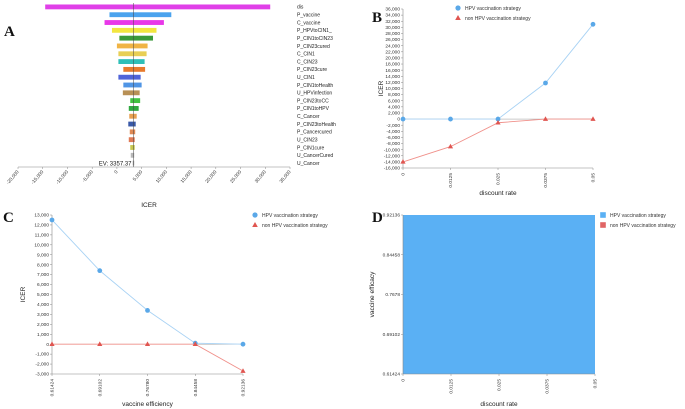  Describe the element at coordinates (314, 133) in the screenshot. I see `category-label: P_Cancercured` at that location.